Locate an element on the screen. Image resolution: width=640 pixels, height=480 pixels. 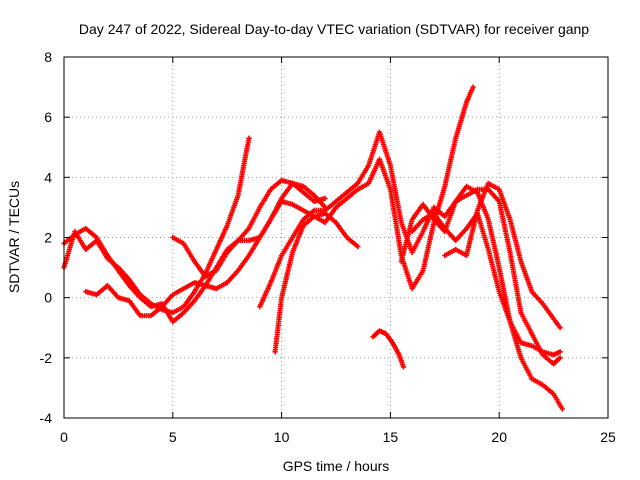
x-tick-label: 5 is located at coordinates (173, 437).